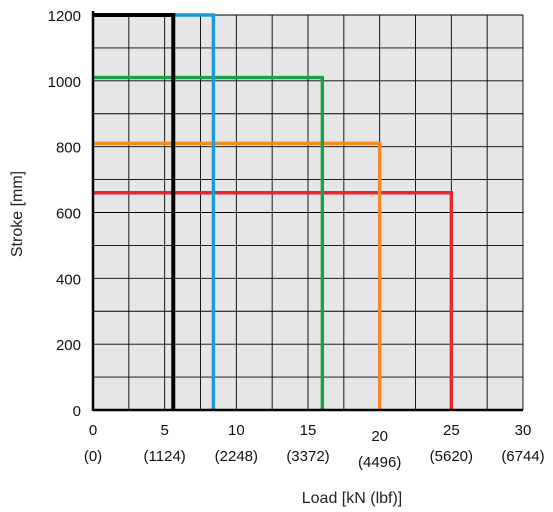  I want to click on x-tick-sublabel: (6744), so click(522, 456).